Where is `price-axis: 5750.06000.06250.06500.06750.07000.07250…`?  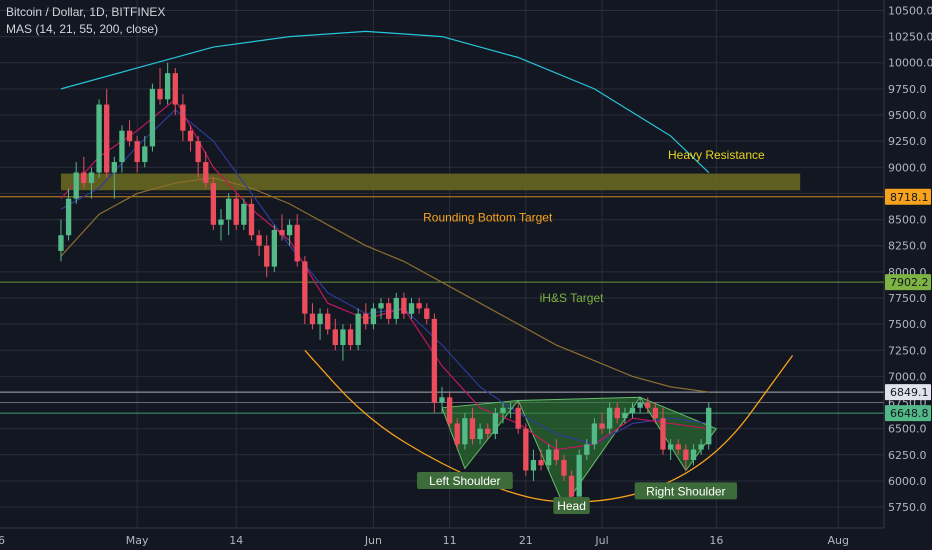
price-axis: 5750.06000.06250.06500.06750.07000.07250… is located at coordinates (907, 275).